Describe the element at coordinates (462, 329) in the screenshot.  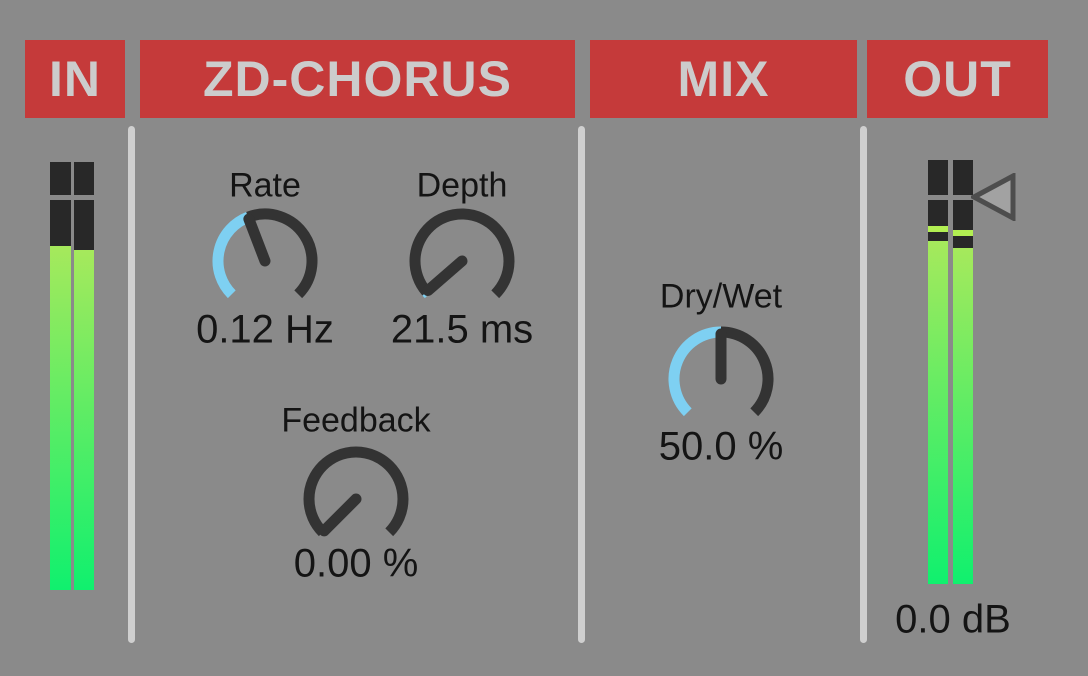
I see `depth-knob-value: 21.5 ms` at that location.